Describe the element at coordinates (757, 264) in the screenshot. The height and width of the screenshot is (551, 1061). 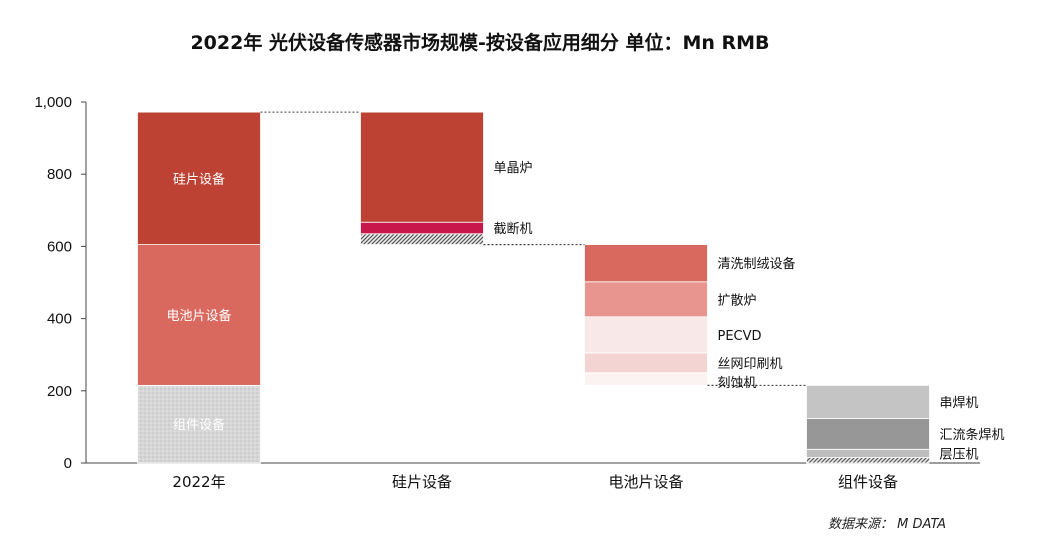
I see `segment-label: 清洗制绒设备` at that location.